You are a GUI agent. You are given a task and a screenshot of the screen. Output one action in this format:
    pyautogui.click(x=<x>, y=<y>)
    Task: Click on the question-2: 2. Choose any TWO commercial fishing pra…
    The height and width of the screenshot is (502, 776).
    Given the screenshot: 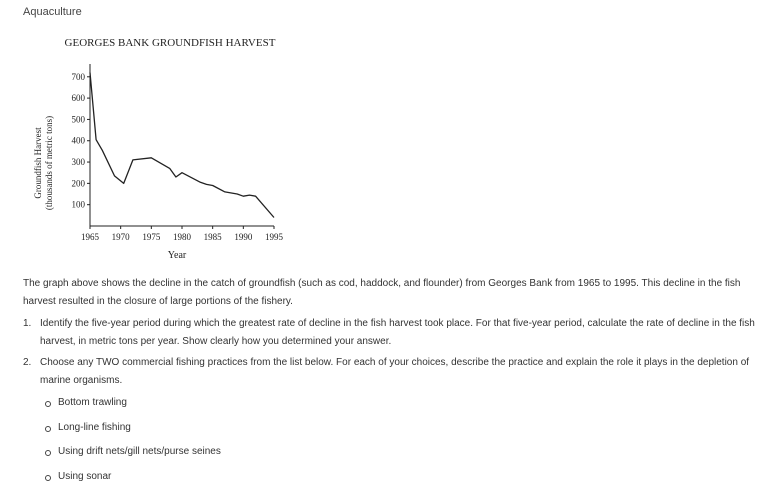 What is the action you would take?
    pyautogui.click(x=390, y=372)
    